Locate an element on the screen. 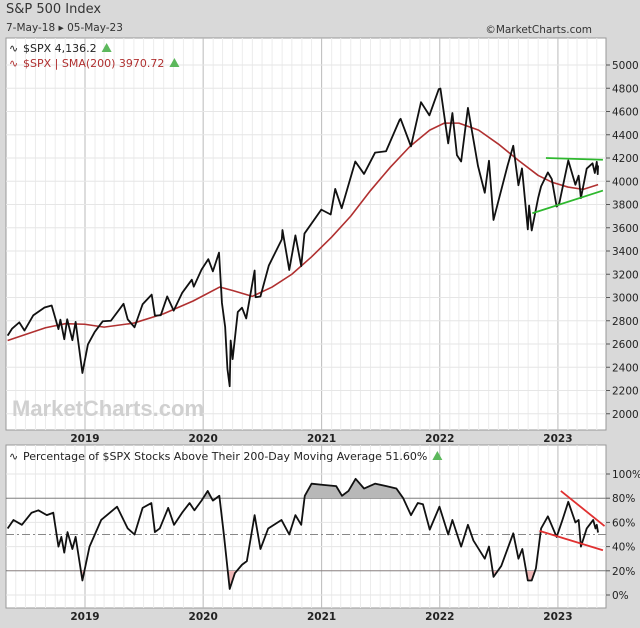 Image resolution: width=640 pixels, height=628 pixels. y-tick-label: 4600 is located at coordinates (625, 113).